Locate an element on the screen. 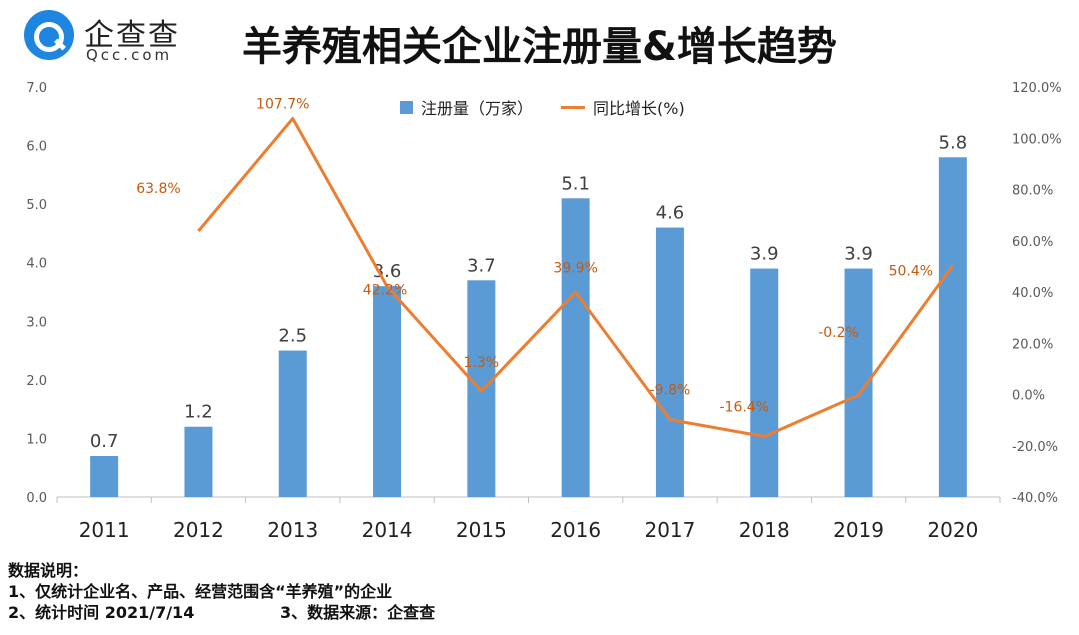 The image size is (1079, 635). y-right-tick-label: 80.0% is located at coordinates (1032, 191).